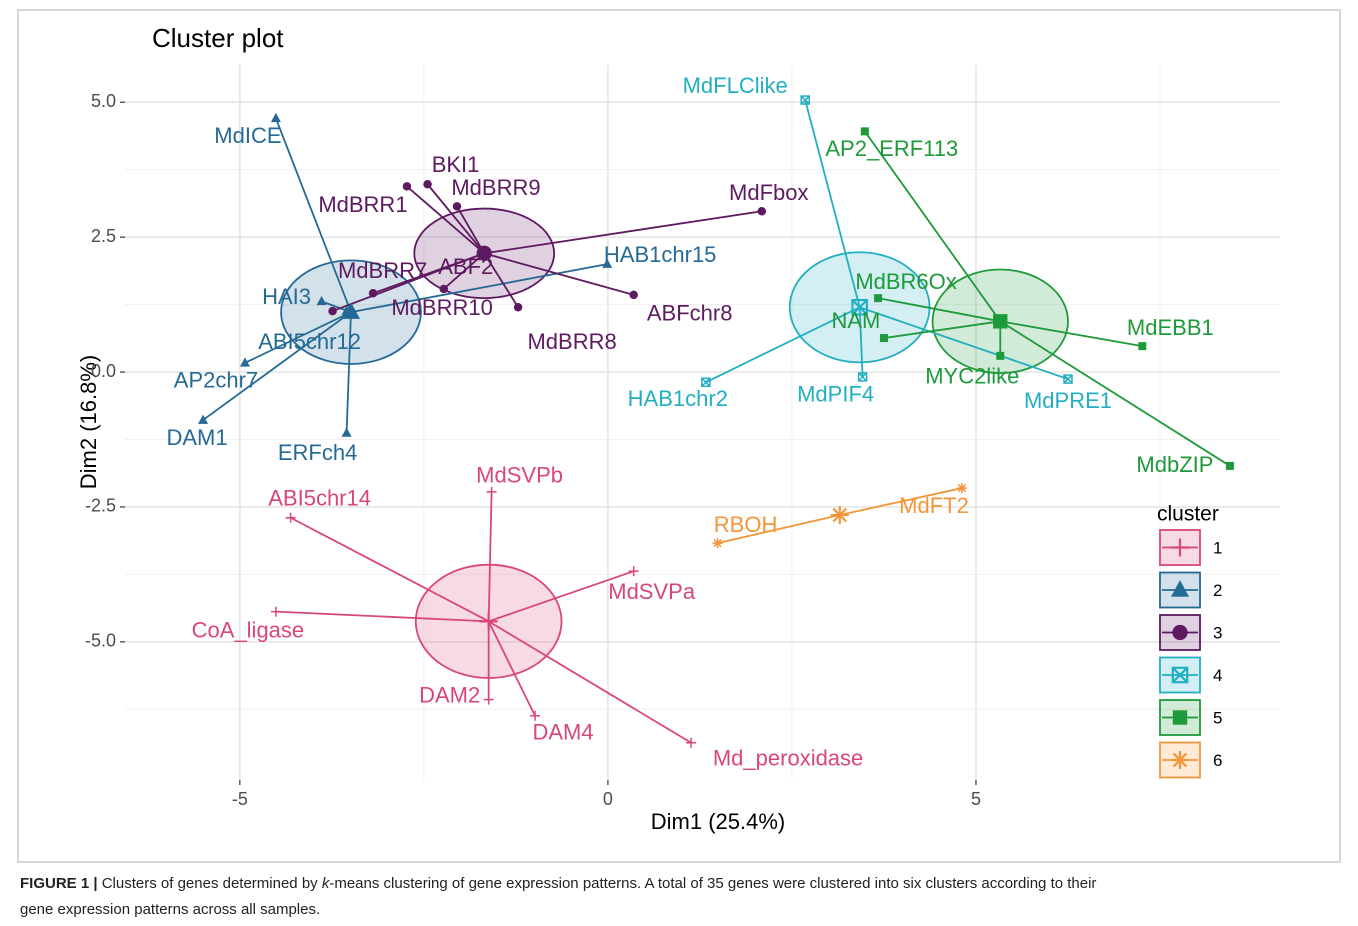  Describe the element at coordinates (1170, 327) in the screenshot. I see `point-label: MdEBB1` at that location.